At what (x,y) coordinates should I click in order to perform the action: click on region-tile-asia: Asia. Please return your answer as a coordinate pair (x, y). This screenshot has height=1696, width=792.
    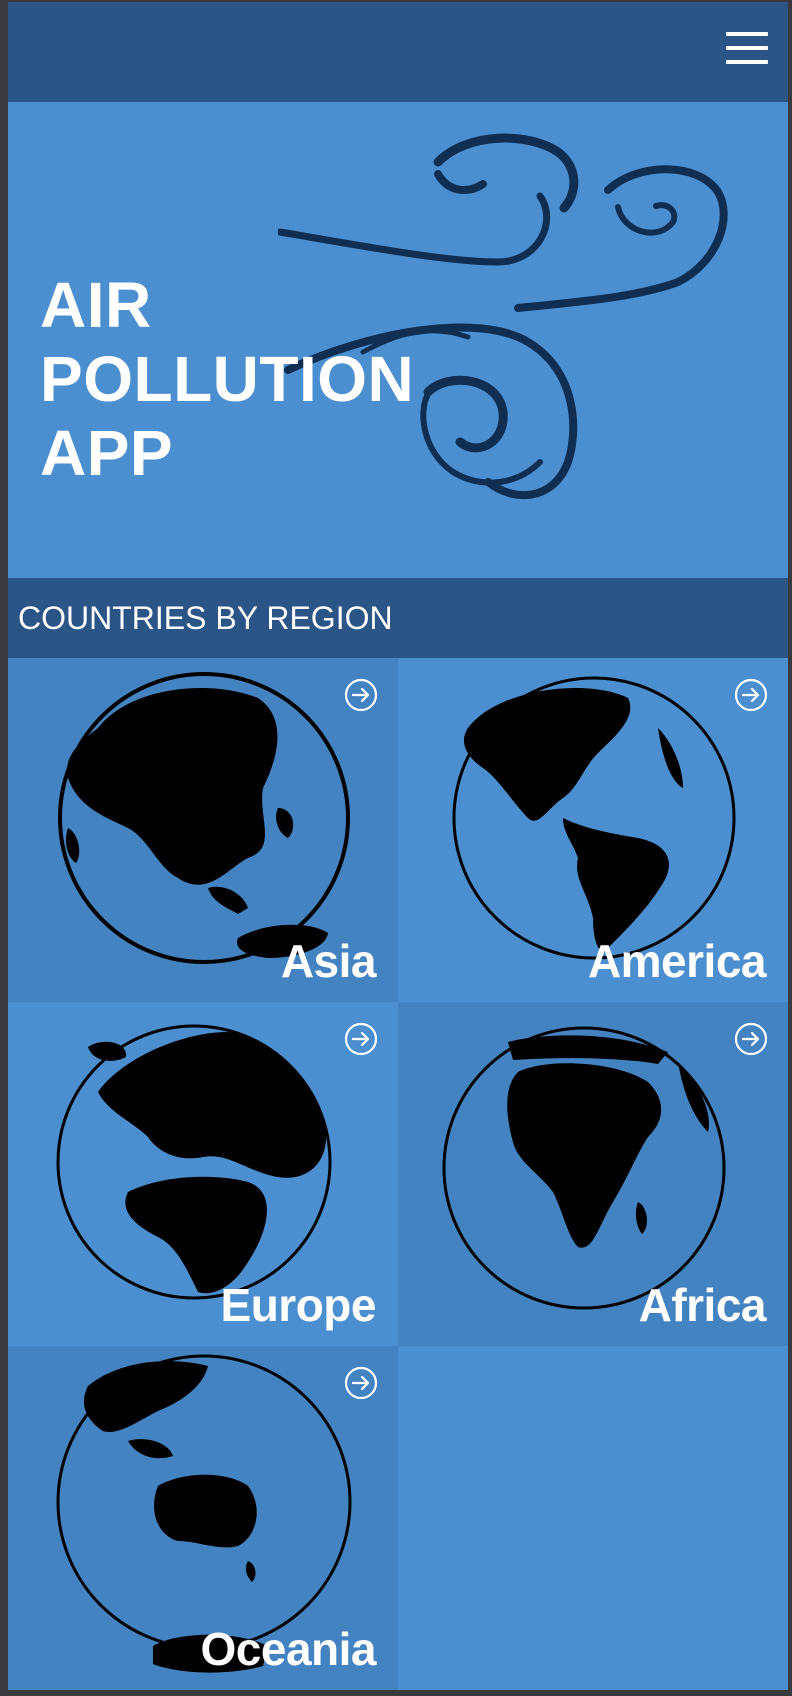
    Looking at the image, I should click on (203, 830).